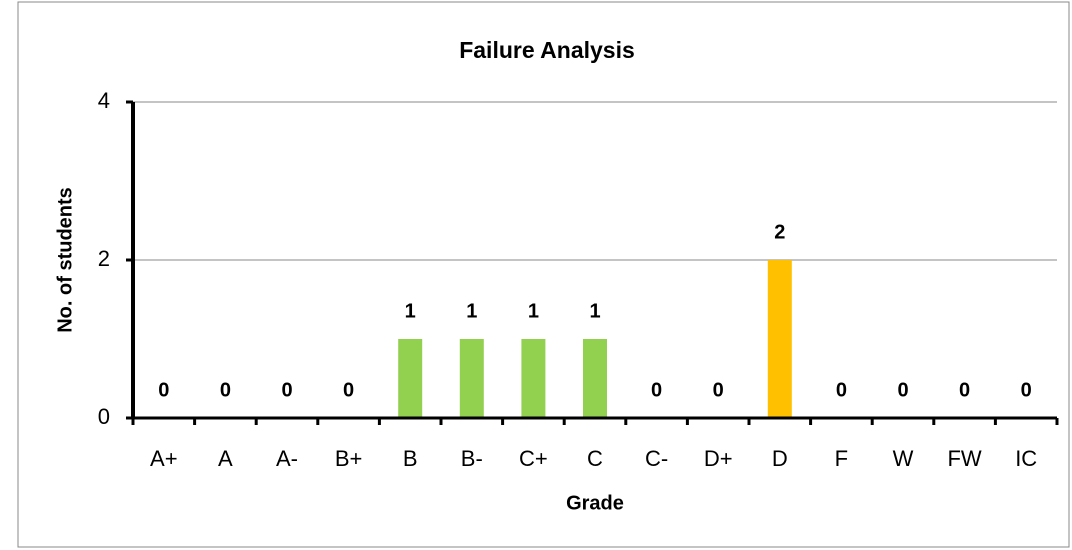 This screenshot has height=550, width=1072. What do you see at coordinates (472, 458) in the screenshot?
I see `x-tick-label: B-` at bounding box center [472, 458].